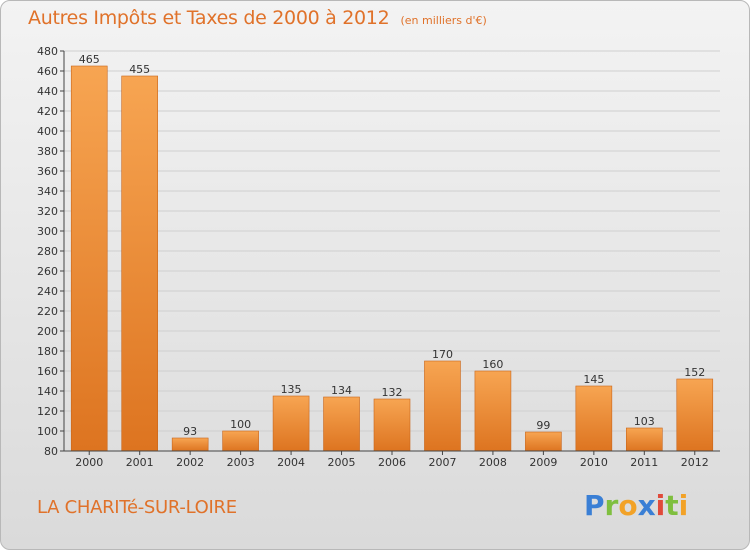  I want to click on y-tick-label: 380, so click(47, 151).